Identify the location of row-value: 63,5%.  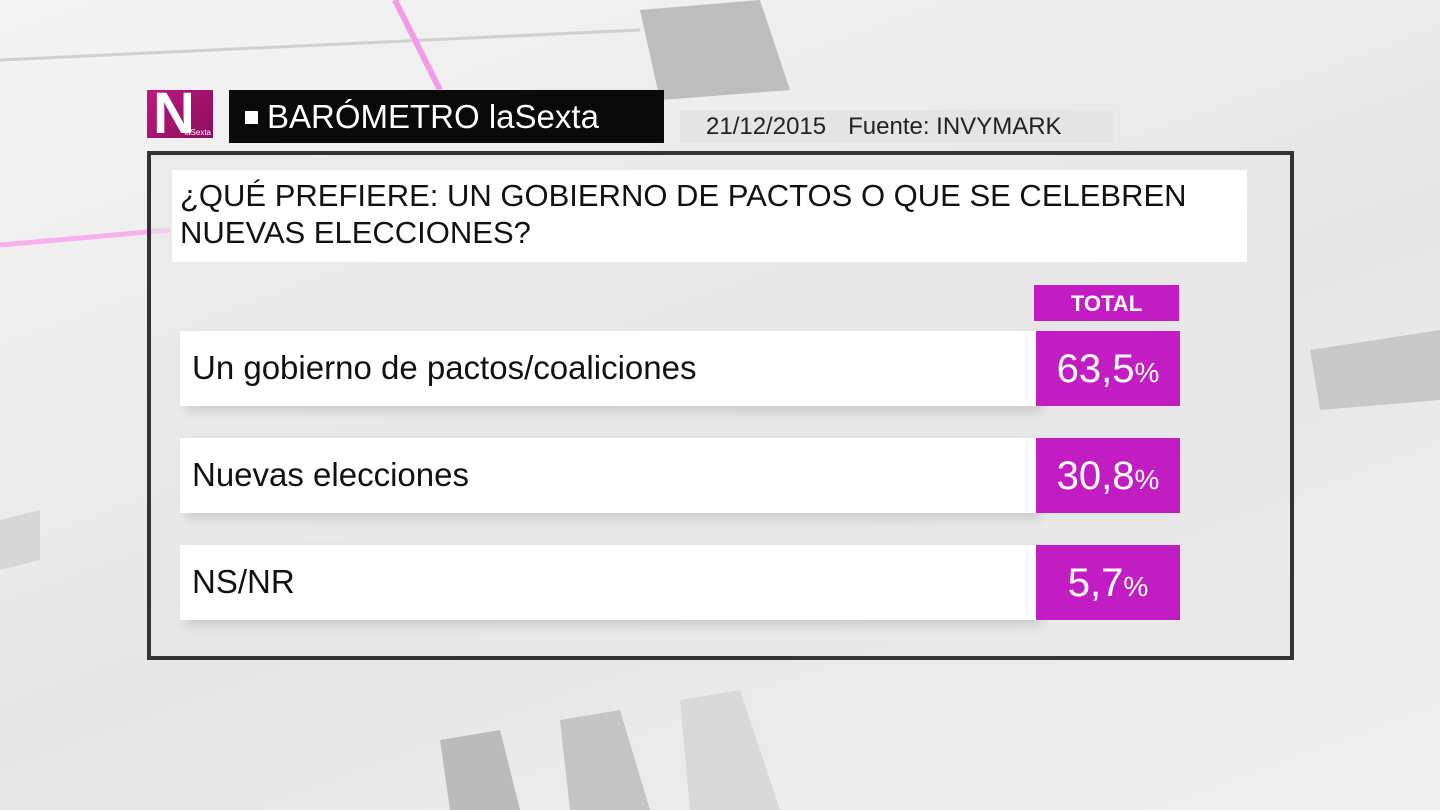
(1108, 368).